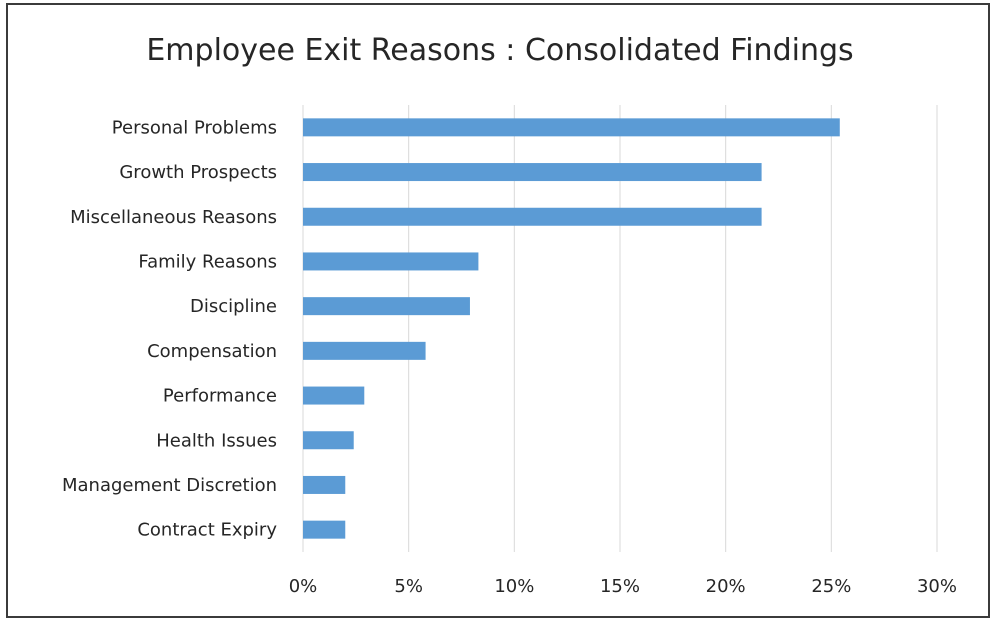 The image size is (1000, 629). I want to click on x-tick-label: 15%, so click(620, 586).